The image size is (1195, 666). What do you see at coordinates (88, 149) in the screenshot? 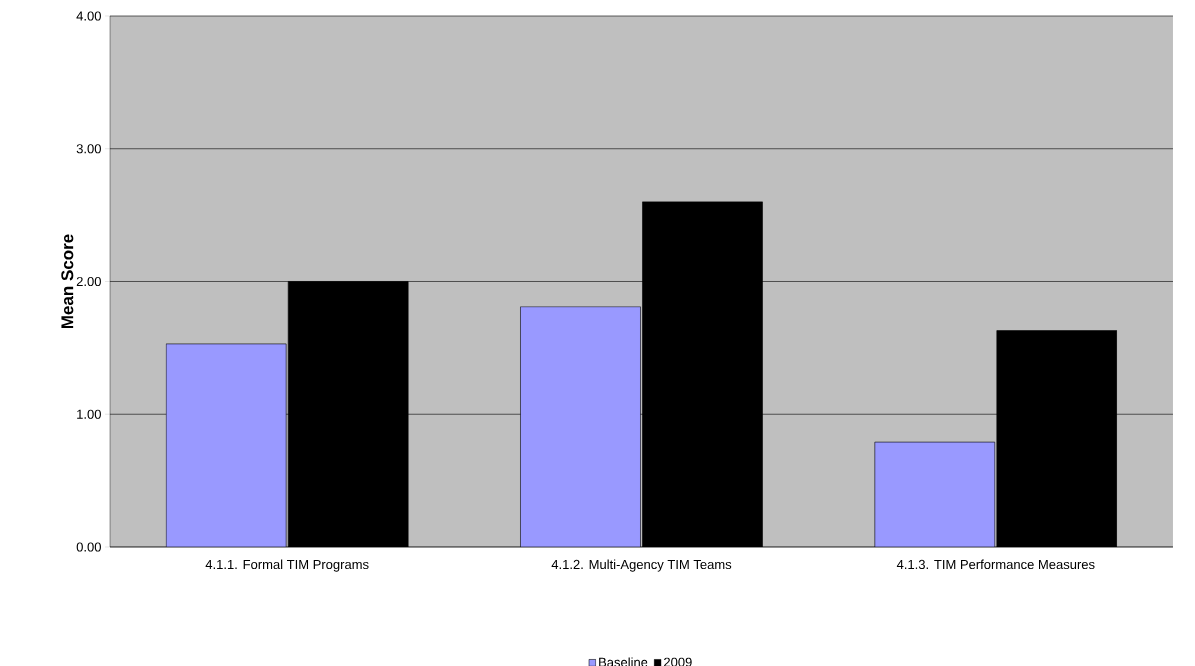
I see `y-tick-label: 3.00` at bounding box center [88, 149].